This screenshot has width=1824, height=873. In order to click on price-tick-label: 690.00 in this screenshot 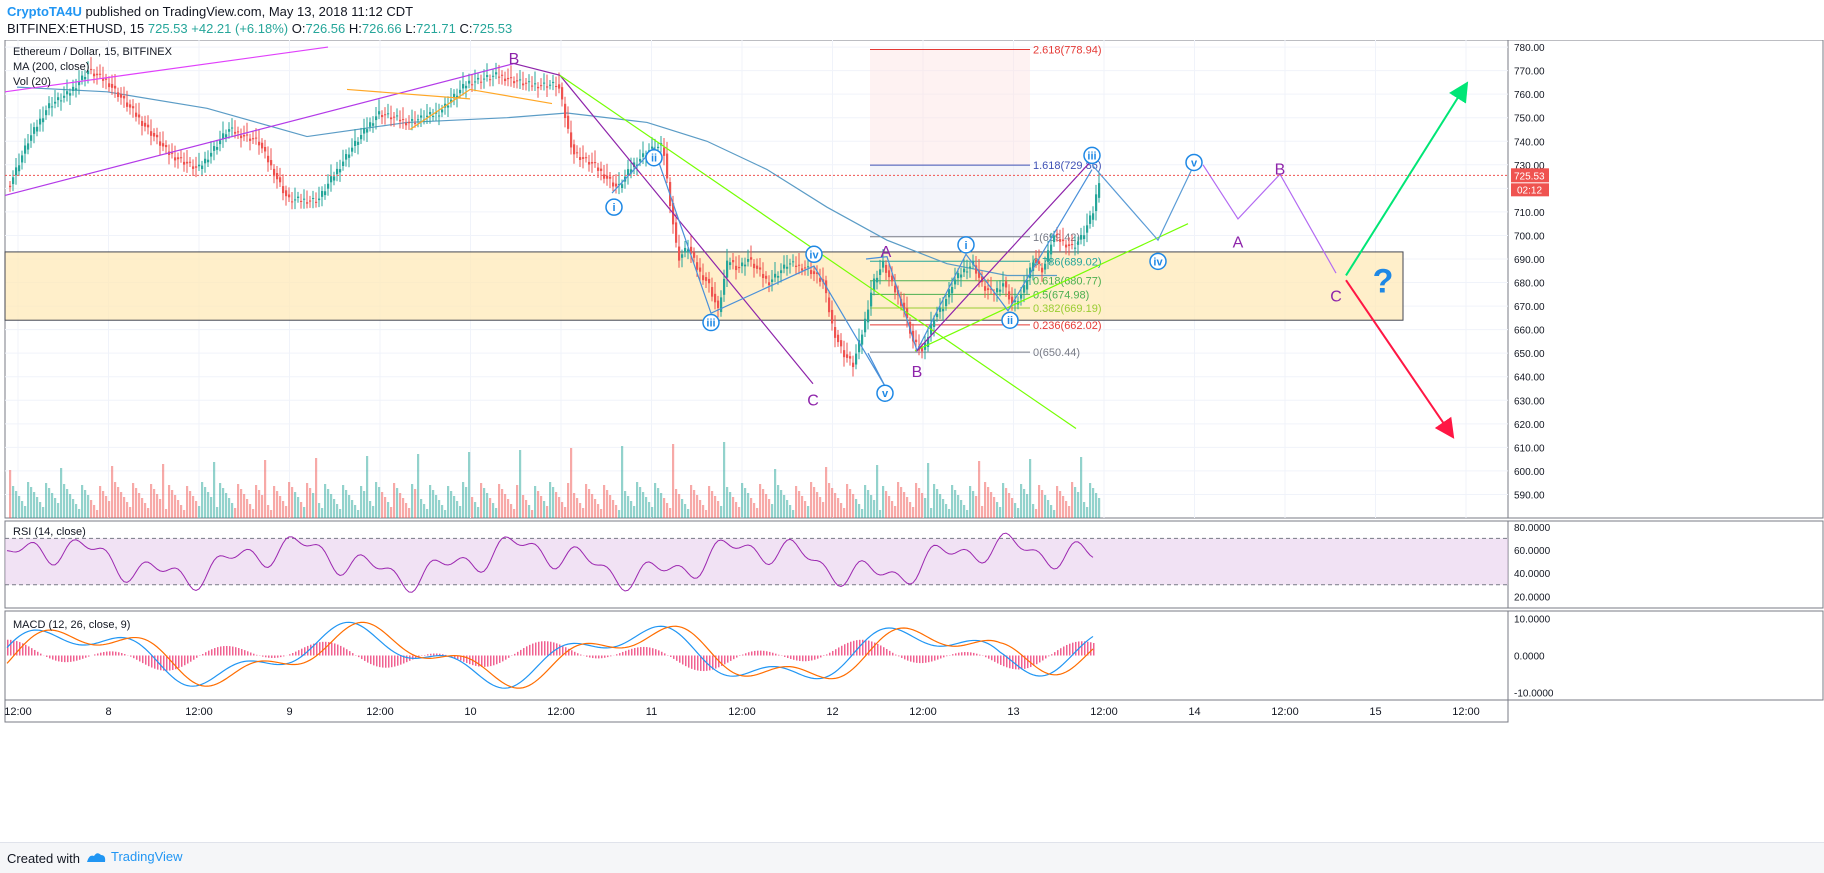, I will do `click(1529, 260)`.